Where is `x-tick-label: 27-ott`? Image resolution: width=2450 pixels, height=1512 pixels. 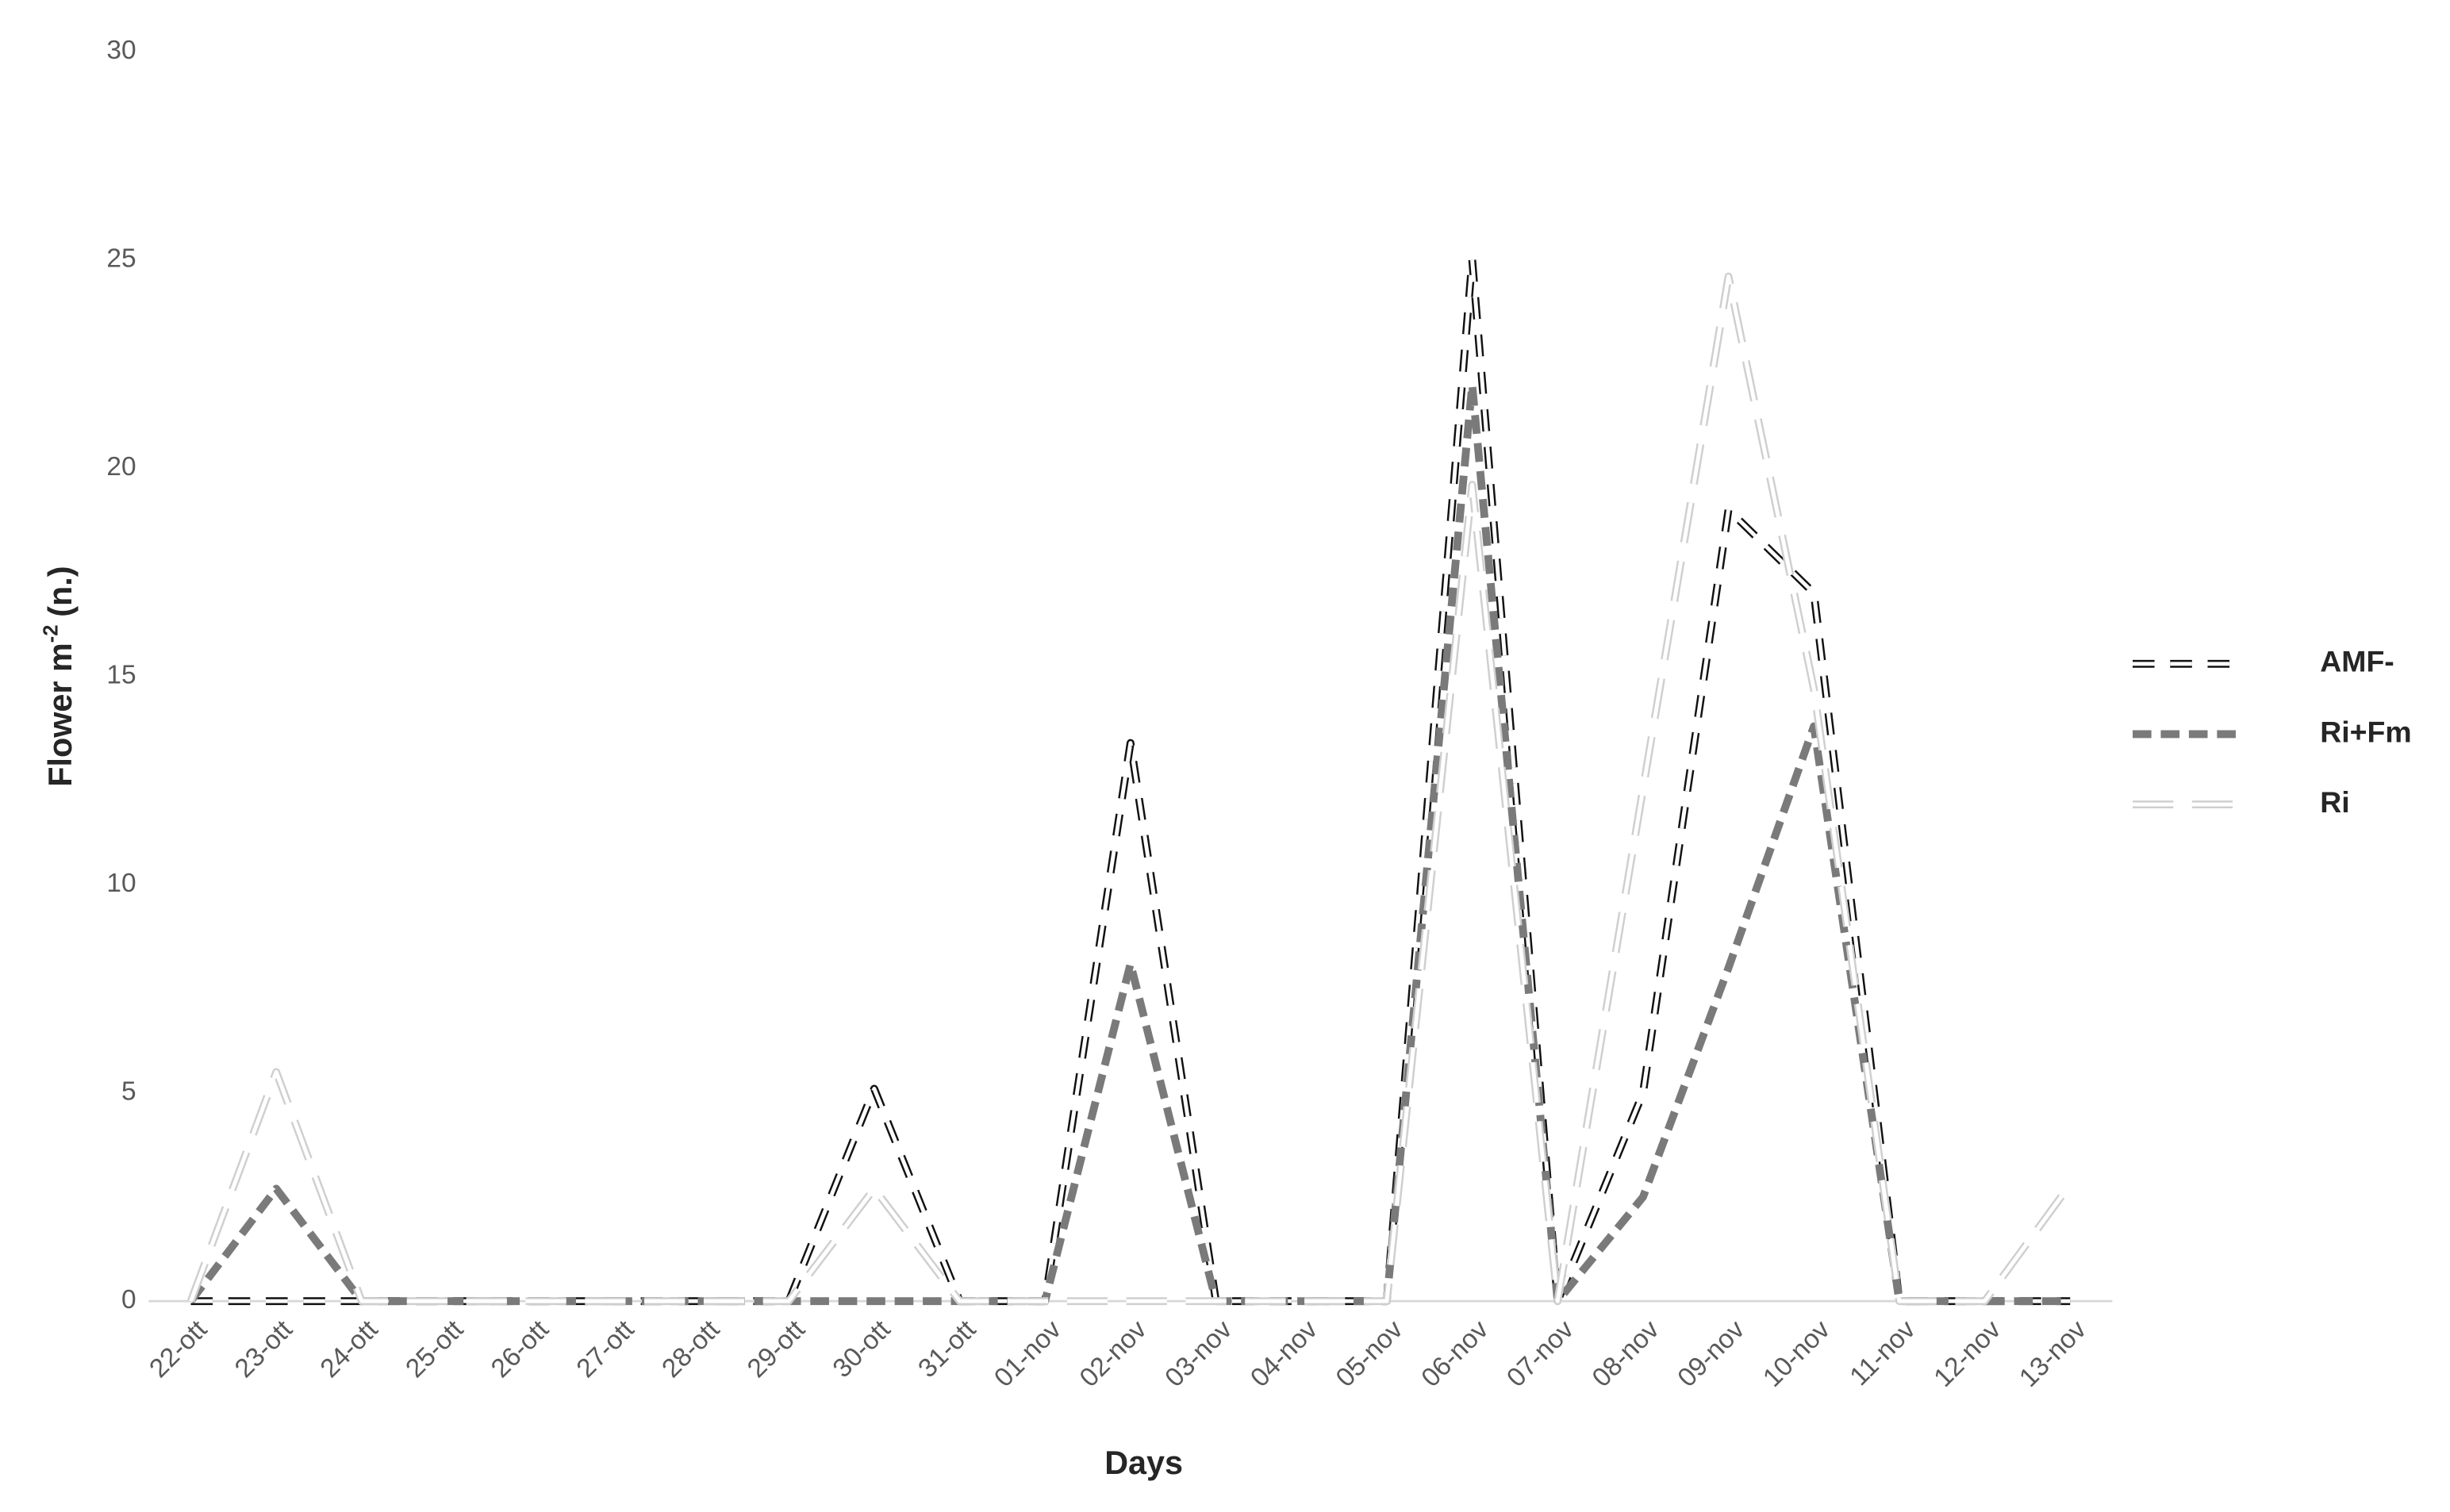 x-tick-label: 27-ott is located at coordinates (605, 1349).